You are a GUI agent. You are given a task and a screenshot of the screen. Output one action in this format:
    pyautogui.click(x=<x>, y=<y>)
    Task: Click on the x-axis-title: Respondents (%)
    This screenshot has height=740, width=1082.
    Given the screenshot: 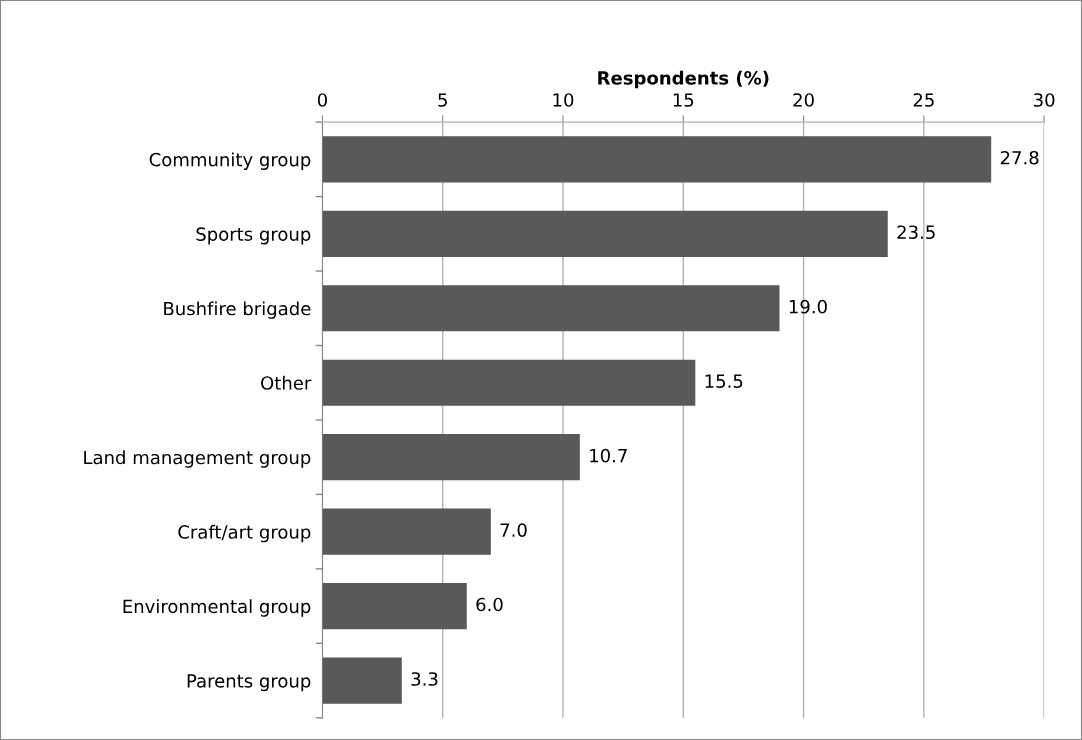 What is the action you would take?
    pyautogui.click(x=683, y=79)
    